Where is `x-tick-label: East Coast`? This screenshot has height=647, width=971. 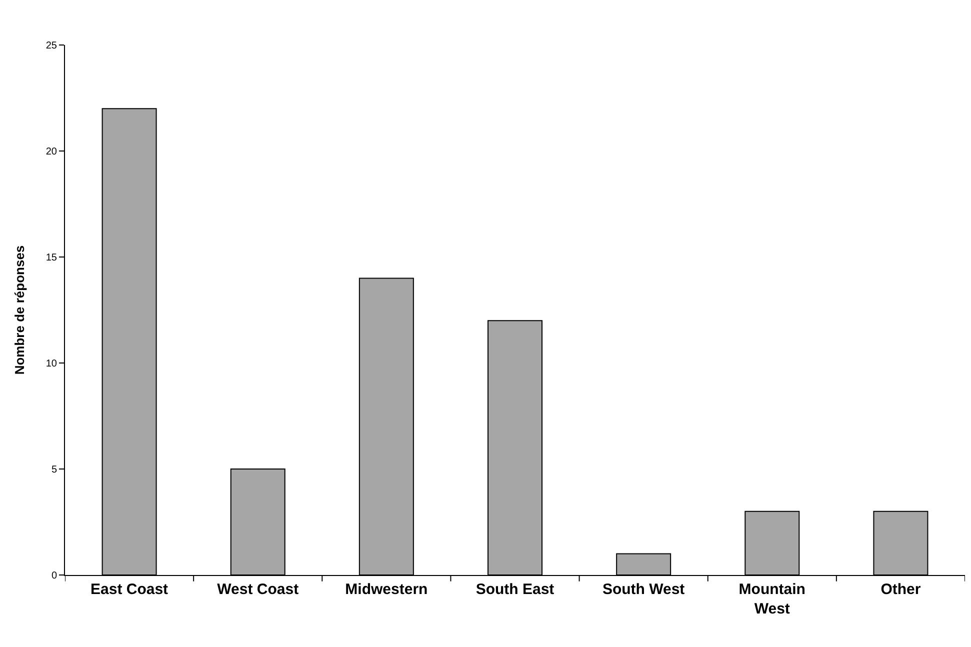 x-tick-label: East Coast is located at coordinates (129, 589).